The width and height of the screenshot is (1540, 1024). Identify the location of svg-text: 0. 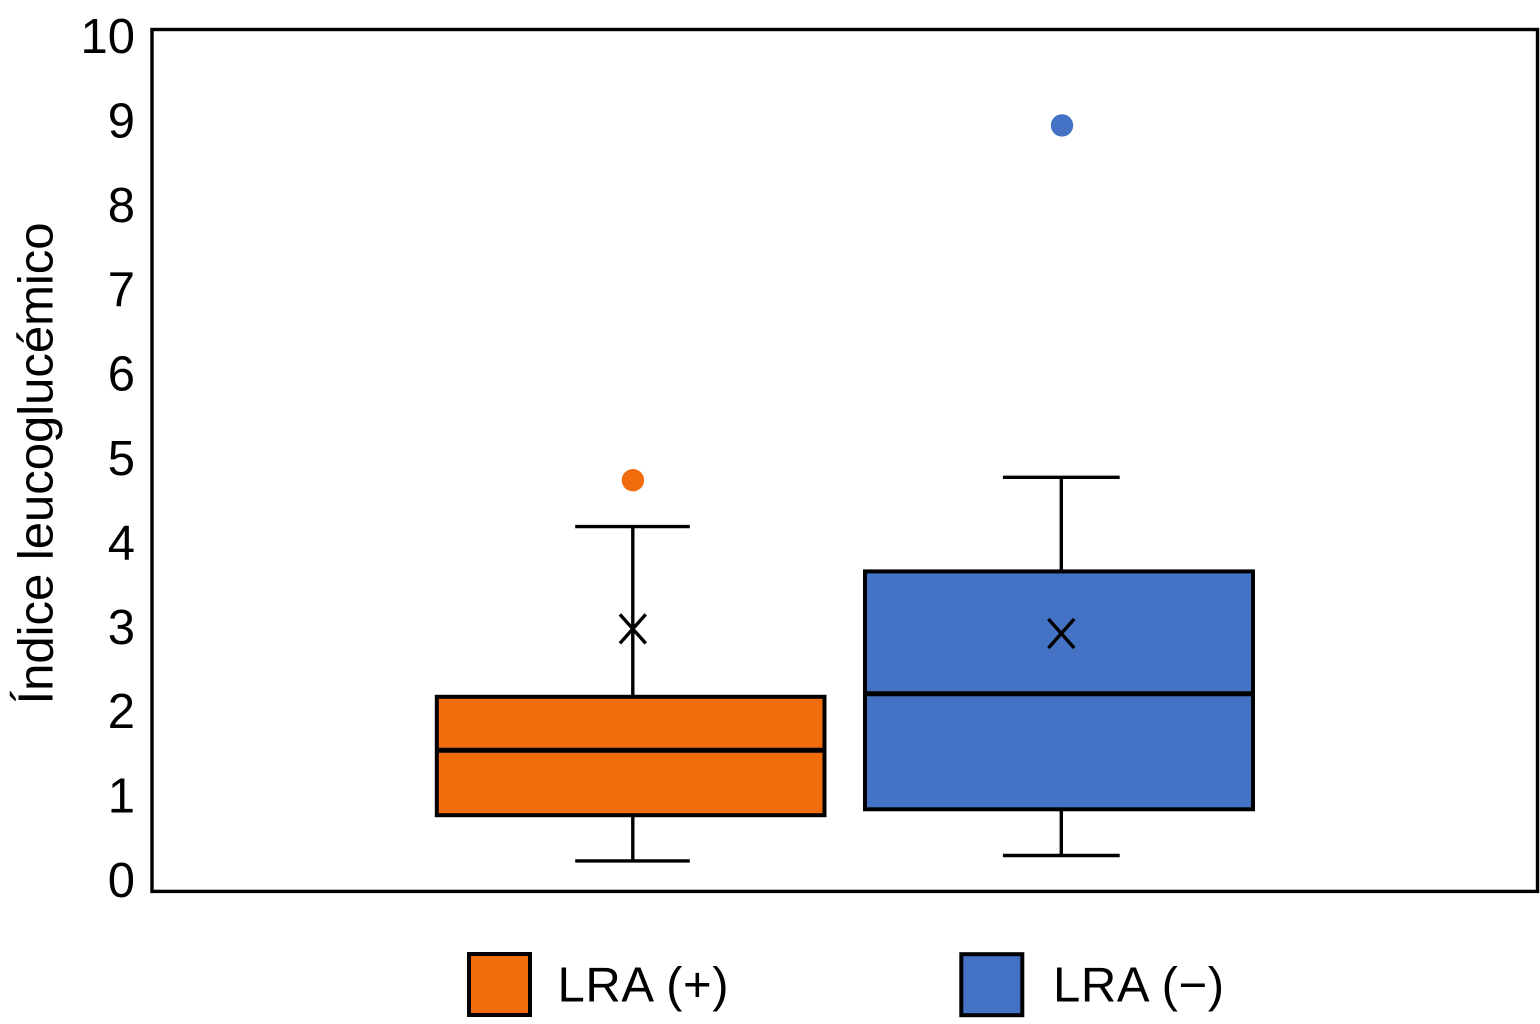
(121, 881).